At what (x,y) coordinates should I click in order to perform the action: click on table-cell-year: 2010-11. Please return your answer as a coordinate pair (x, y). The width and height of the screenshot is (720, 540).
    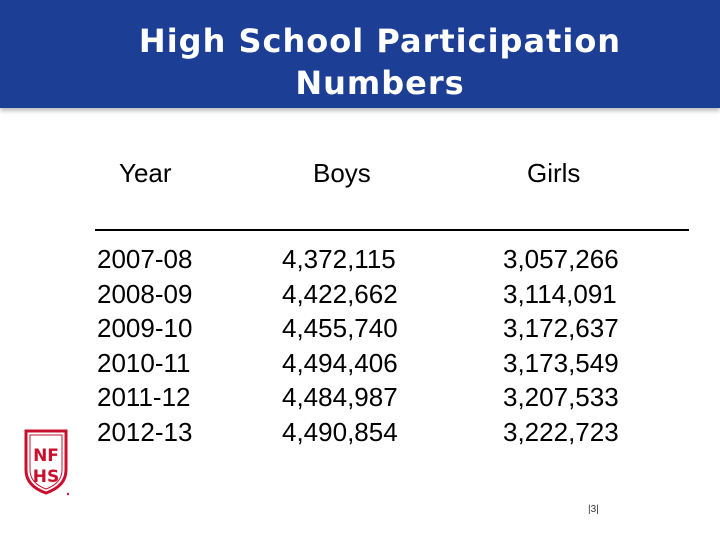
    Looking at the image, I should click on (144, 362).